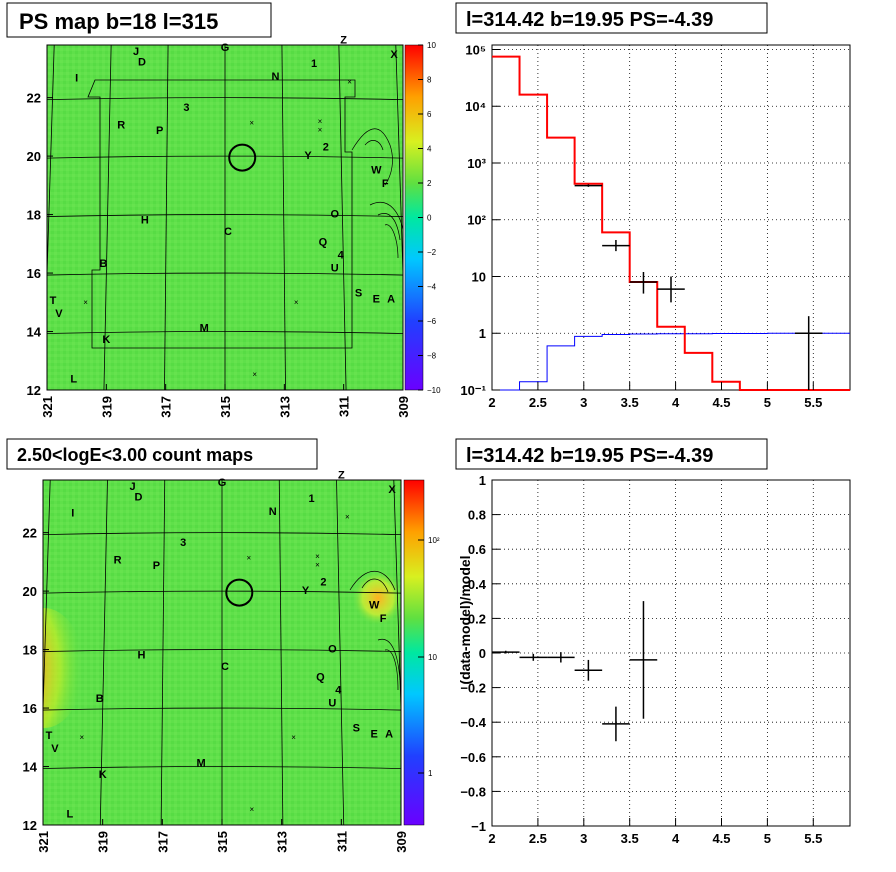  I want to click on colorbar-label: 2, so click(429, 183).